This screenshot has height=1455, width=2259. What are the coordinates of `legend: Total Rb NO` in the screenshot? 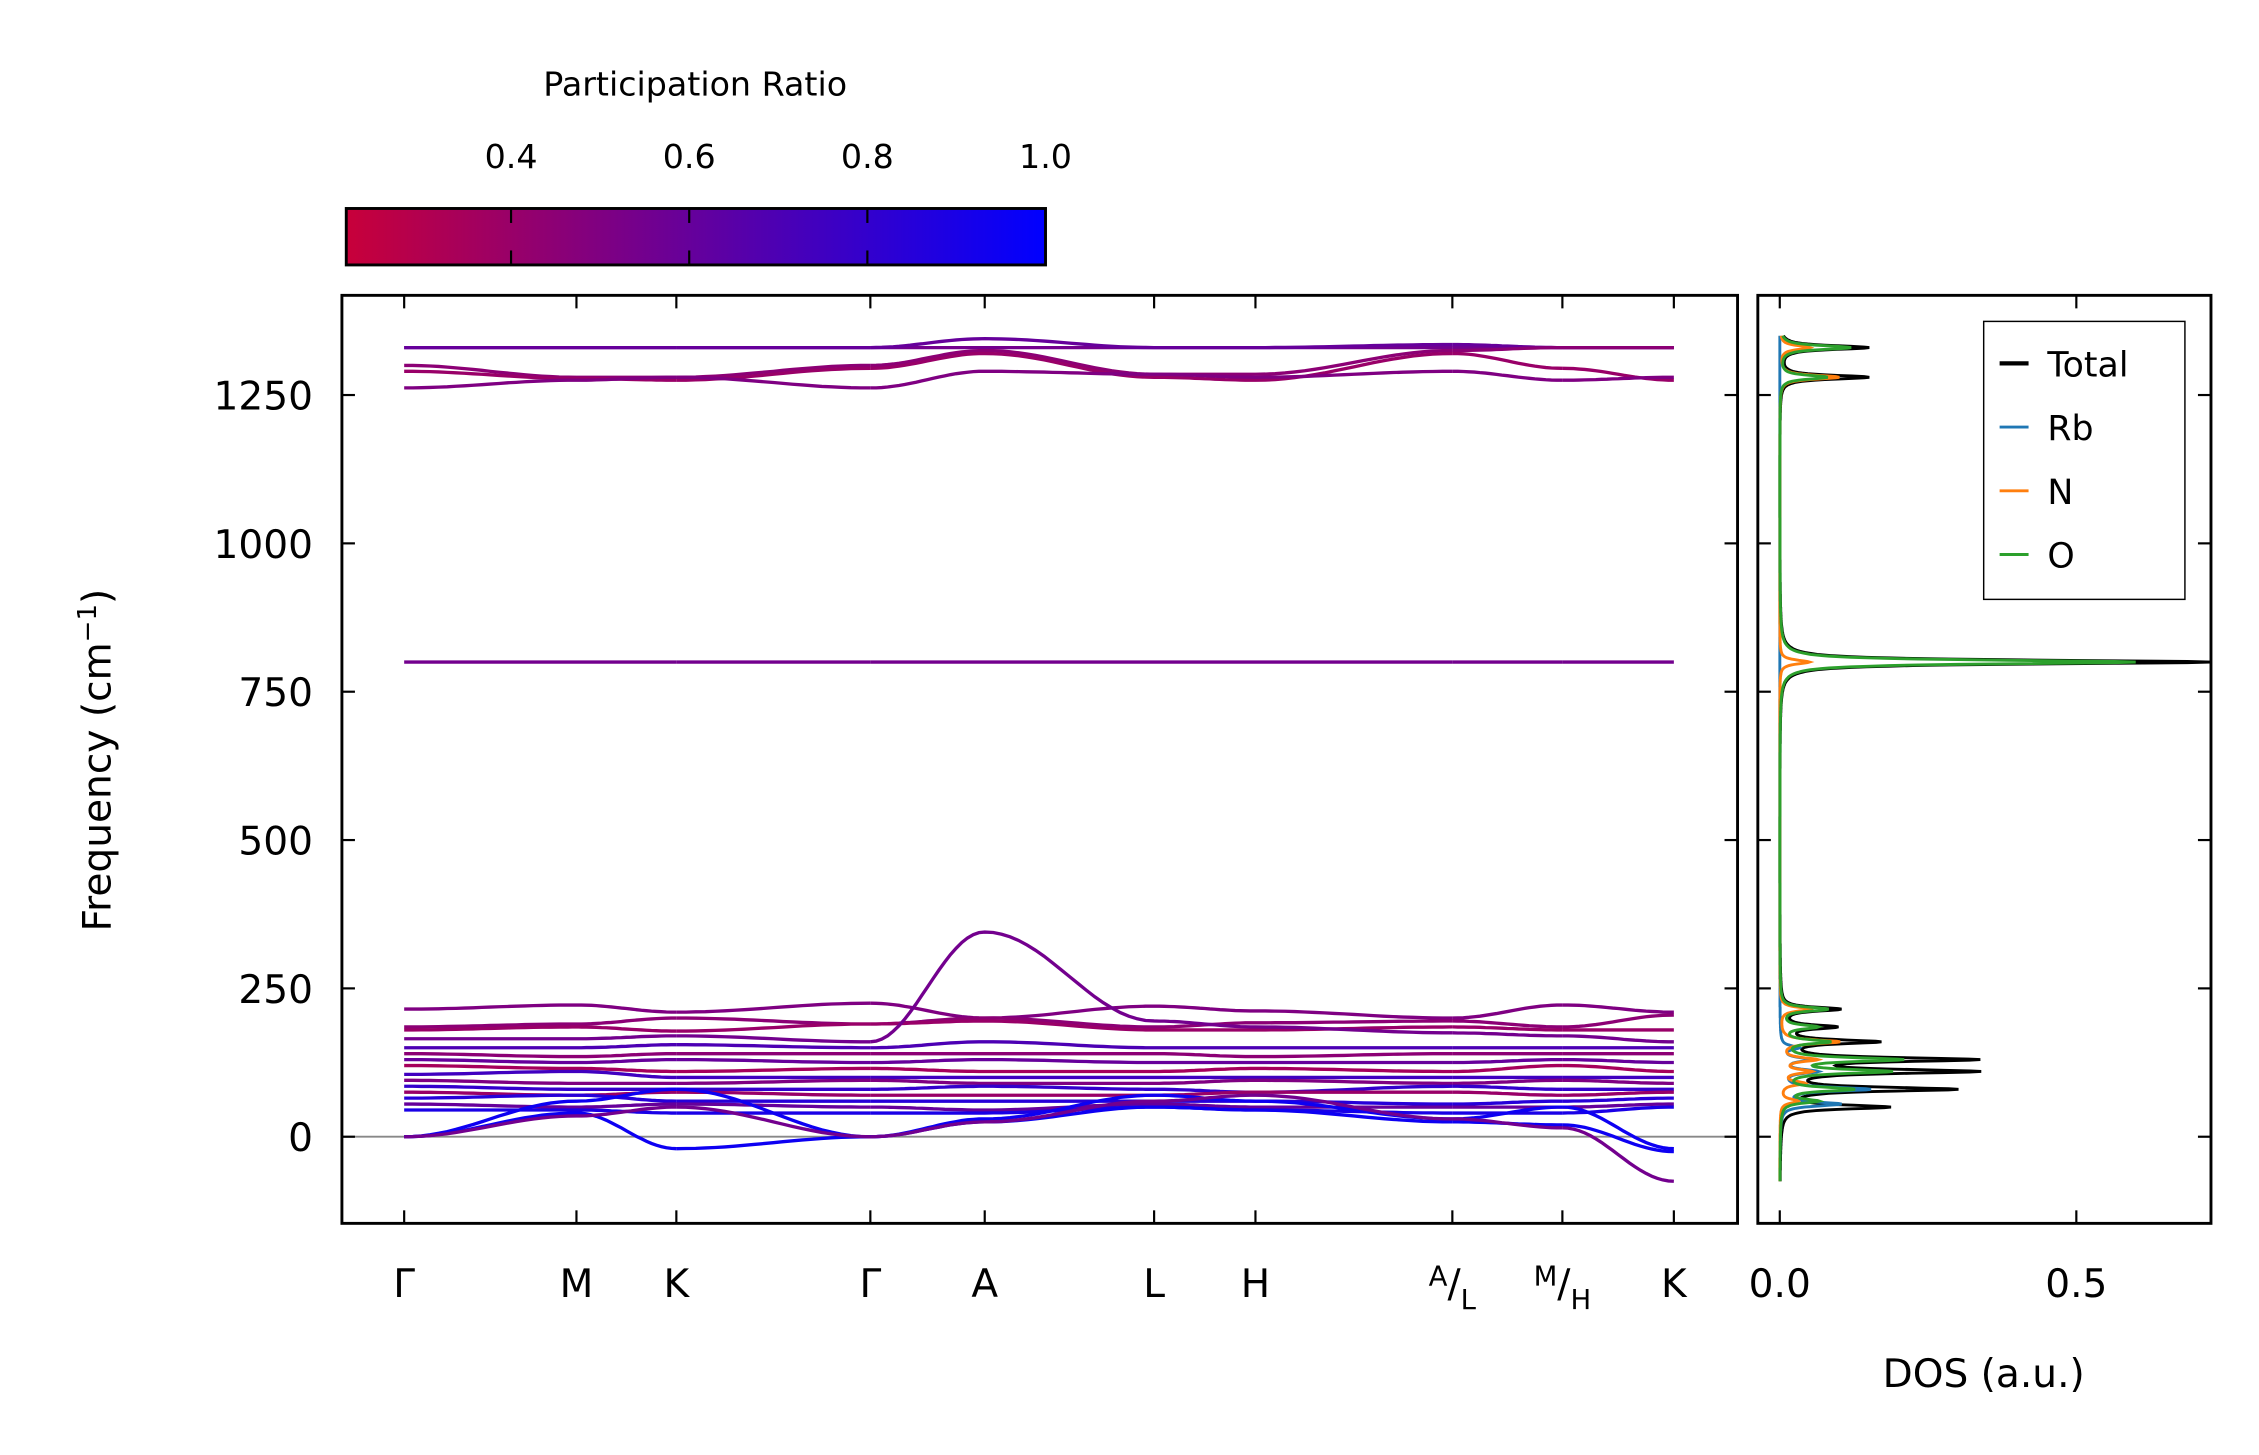 It's located at (2084, 460).